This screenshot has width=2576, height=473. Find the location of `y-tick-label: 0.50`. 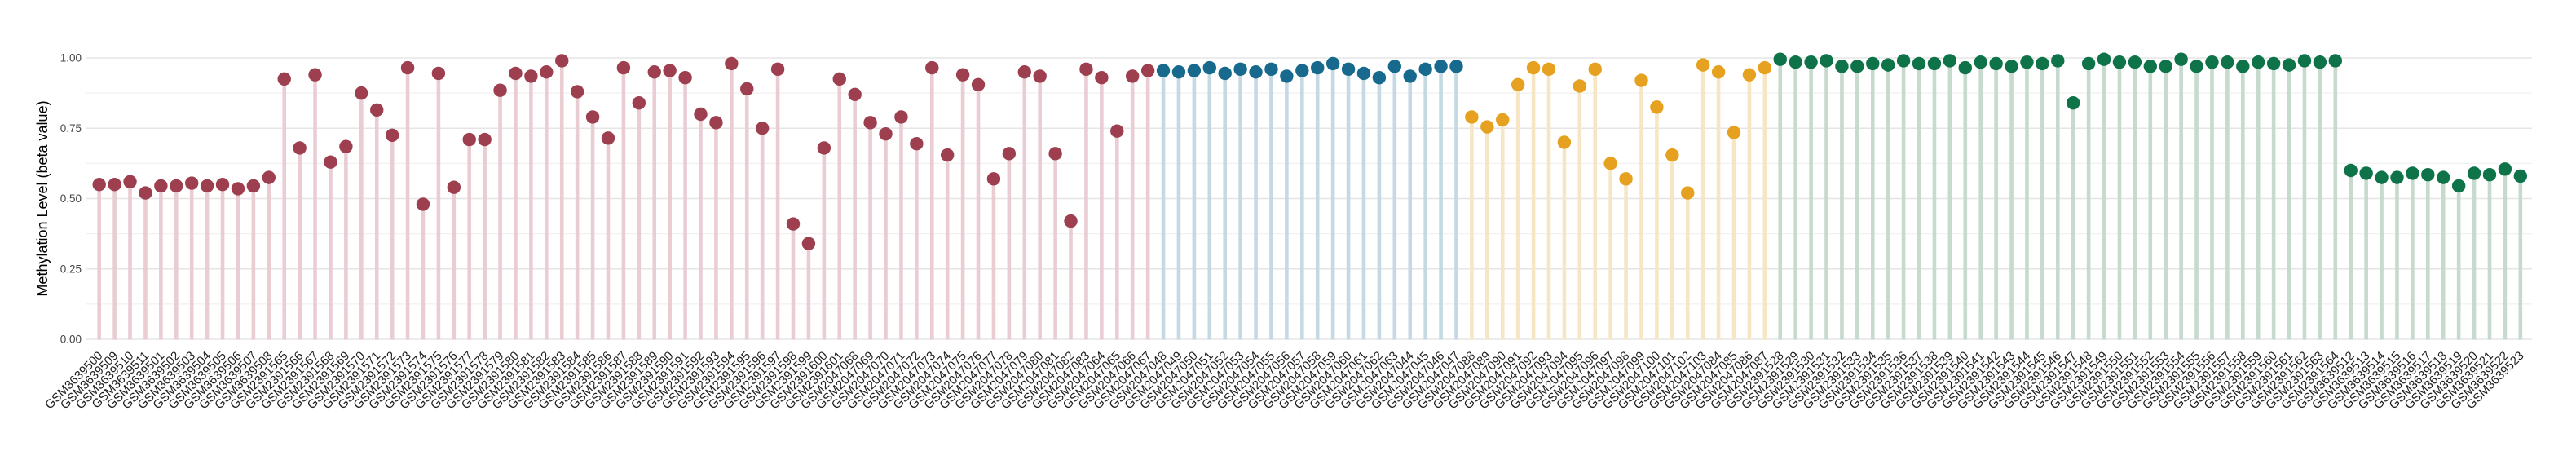

y-tick-label: 0.50 is located at coordinates (71, 198).